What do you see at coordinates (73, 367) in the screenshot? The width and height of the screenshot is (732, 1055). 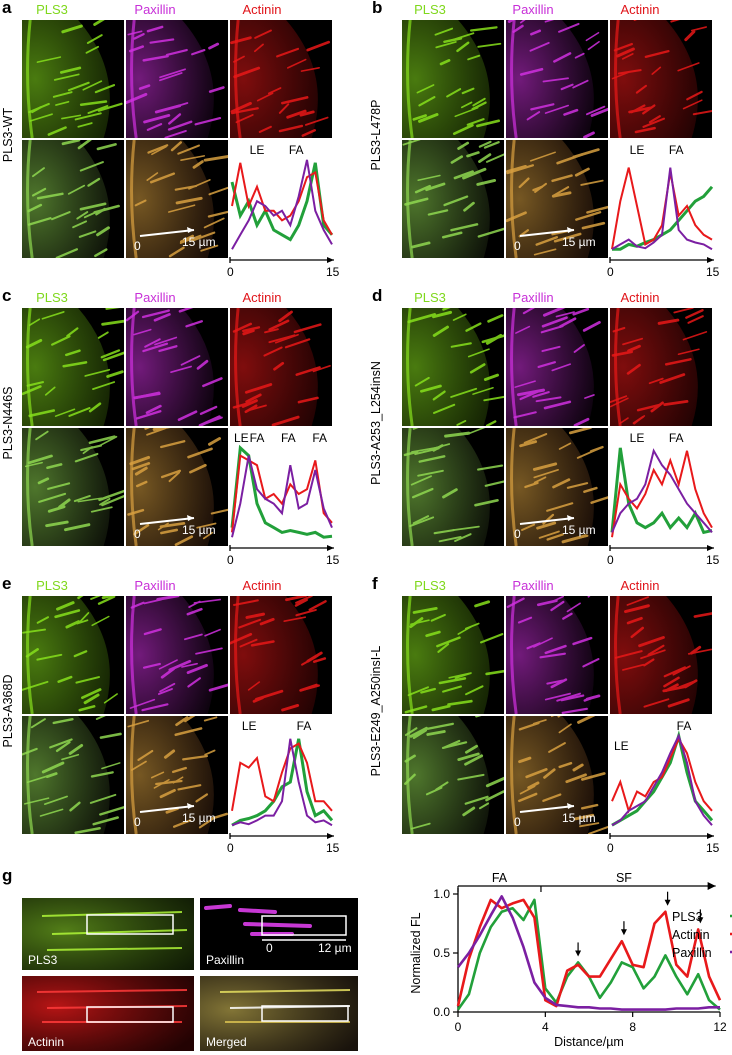 I see `pls3-image-c` at bounding box center [73, 367].